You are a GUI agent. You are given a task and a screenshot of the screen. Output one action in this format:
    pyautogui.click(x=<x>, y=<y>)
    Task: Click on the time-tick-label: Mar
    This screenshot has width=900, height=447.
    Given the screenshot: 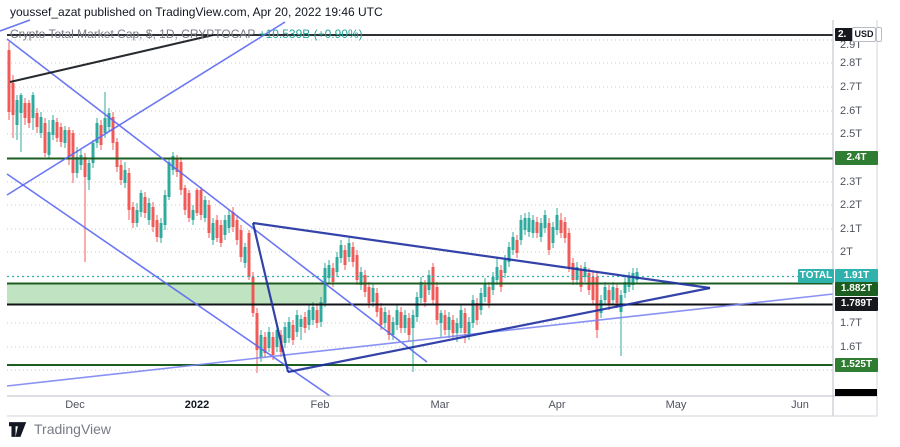 What is the action you would take?
    pyautogui.click(x=440, y=405)
    